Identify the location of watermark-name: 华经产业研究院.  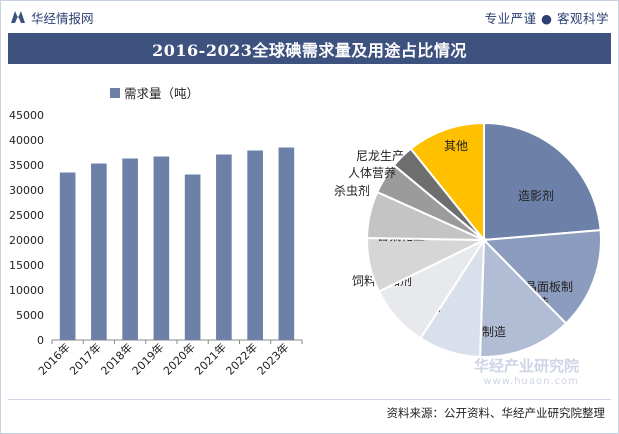
(526, 366).